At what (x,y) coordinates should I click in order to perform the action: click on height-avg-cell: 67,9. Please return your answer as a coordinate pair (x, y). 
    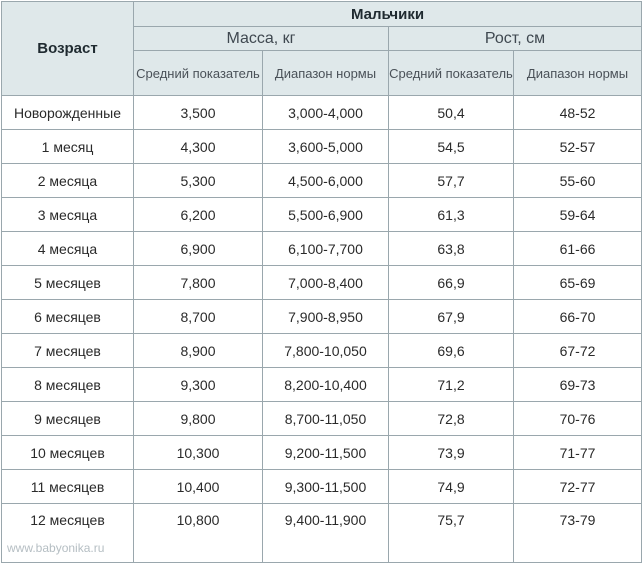
    Looking at the image, I should click on (451, 316).